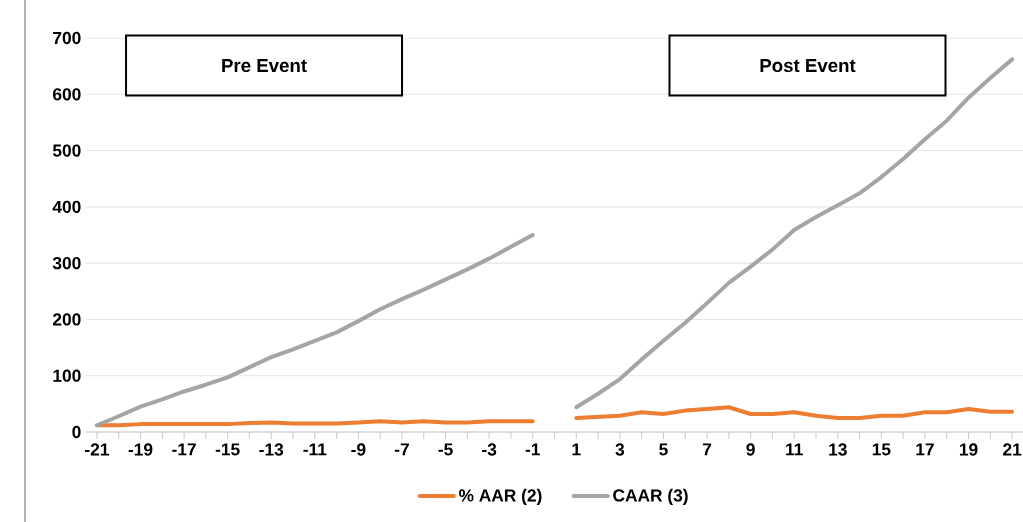  What do you see at coordinates (140, 449) in the screenshot?
I see `x-tick-label: -19` at bounding box center [140, 449].